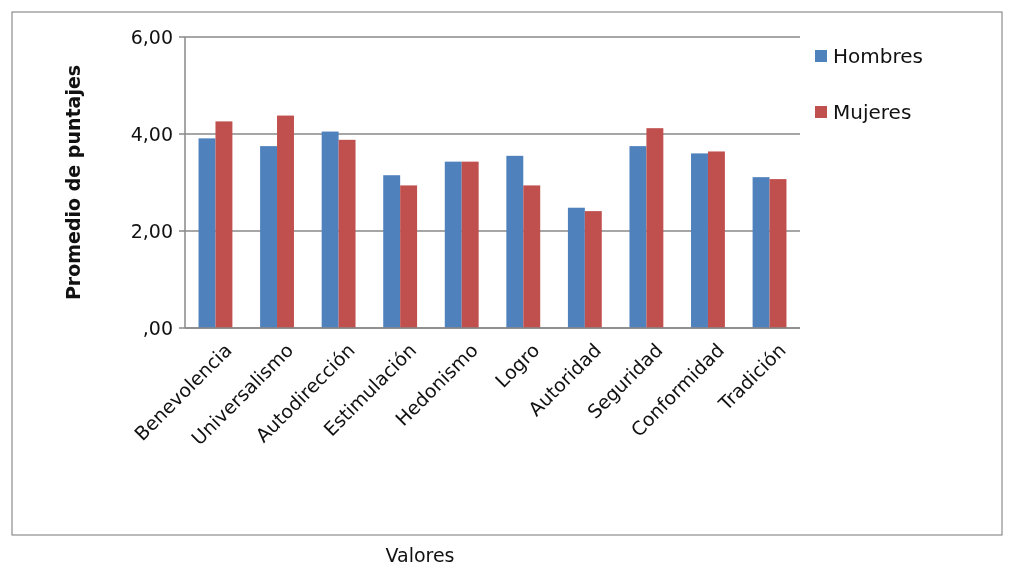 This screenshot has width=1013, height=571. Describe the element at coordinates (151, 36) in the screenshot. I see `y-tick-label: 6,00` at that location.